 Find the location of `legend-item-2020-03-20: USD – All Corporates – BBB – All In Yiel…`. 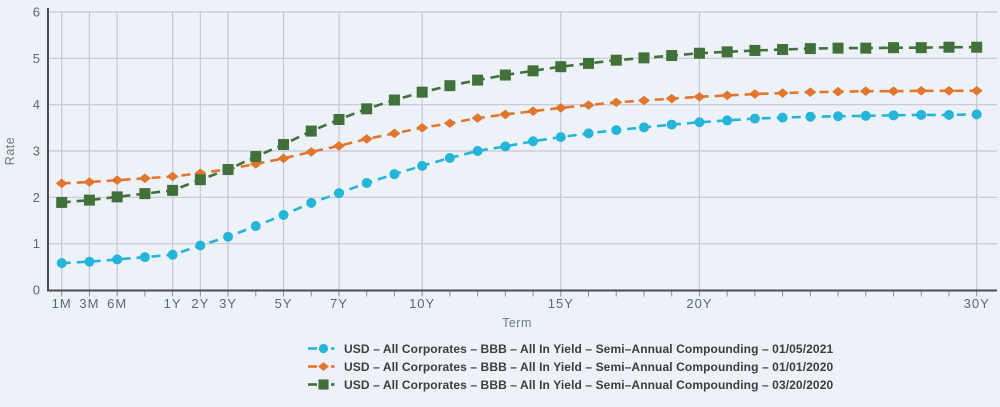

legend-item-2020-03-20: USD – All Corporates – BBB – All In Yiel… is located at coordinates (570, 384).